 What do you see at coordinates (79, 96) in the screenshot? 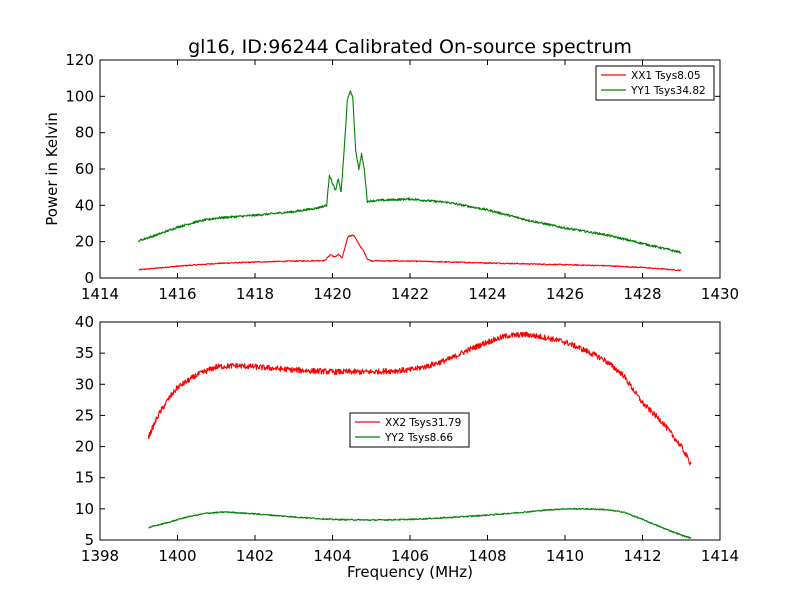
I see `y-tick-label: 100` at bounding box center [79, 96].